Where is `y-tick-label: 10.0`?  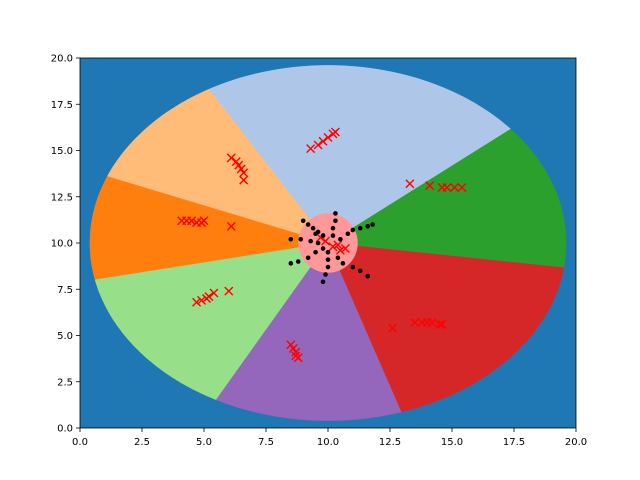
y-tick-label: 10.0 is located at coordinates (62, 244).